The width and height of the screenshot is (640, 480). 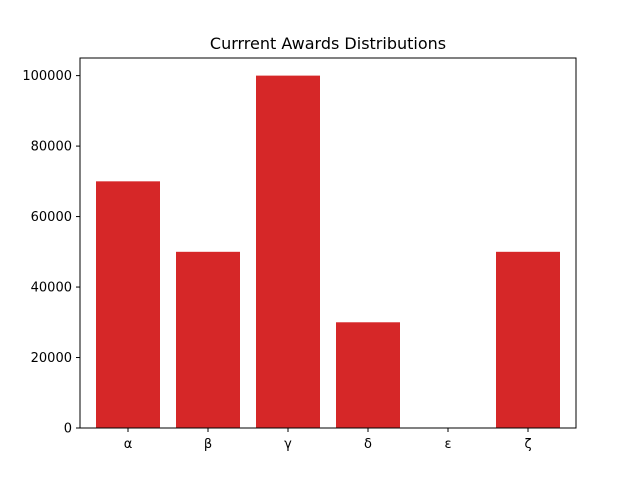 What do you see at coordinates (128, 444) in the screenshot?
I see `x-tick-label: α` at bounding box center [128, 444].